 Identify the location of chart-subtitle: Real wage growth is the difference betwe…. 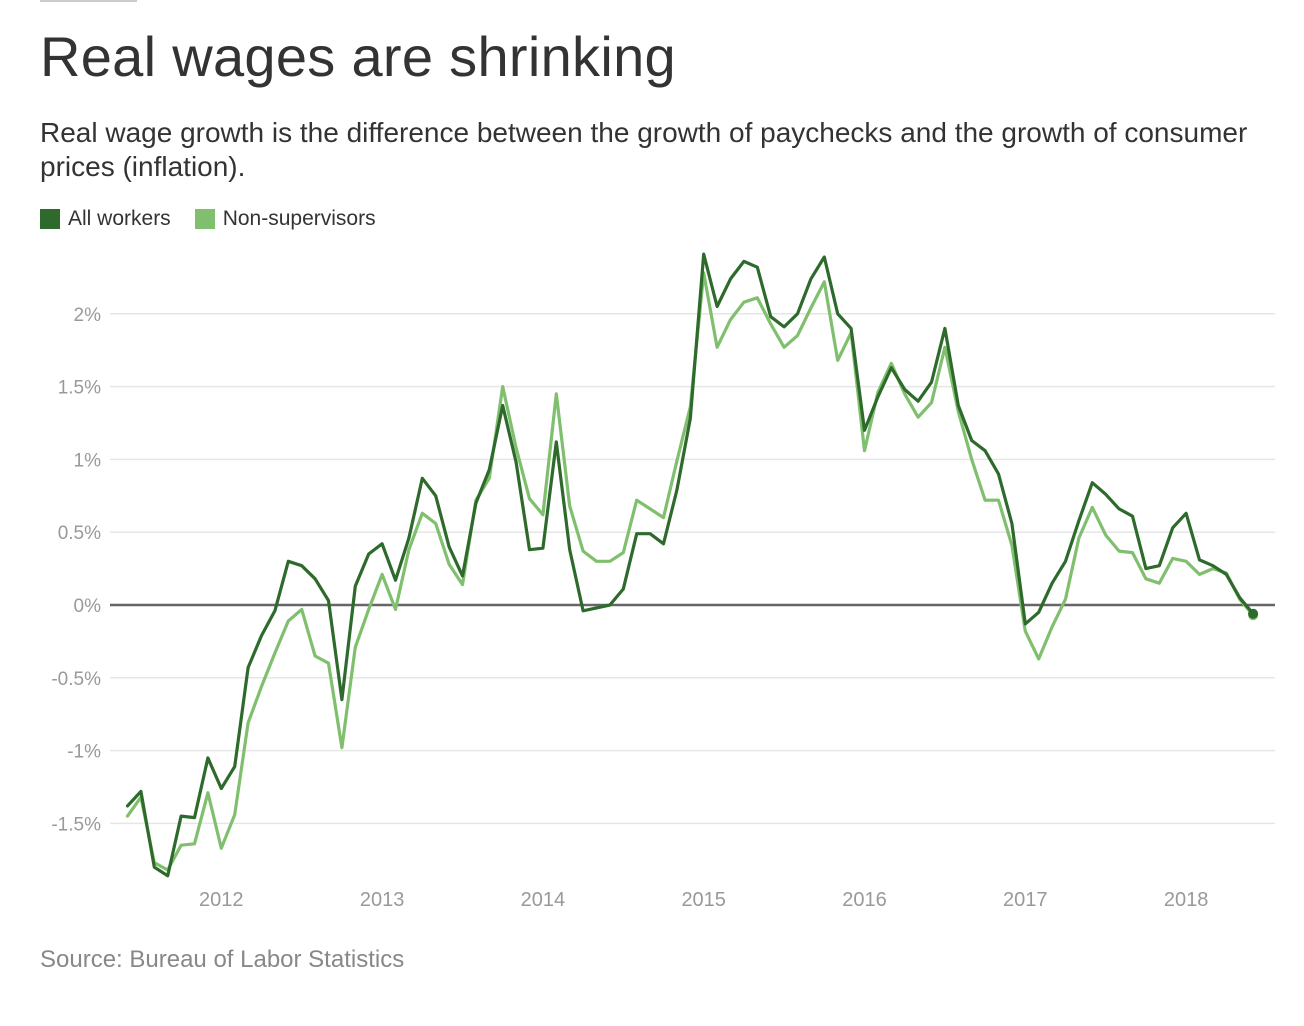
(644, 149).